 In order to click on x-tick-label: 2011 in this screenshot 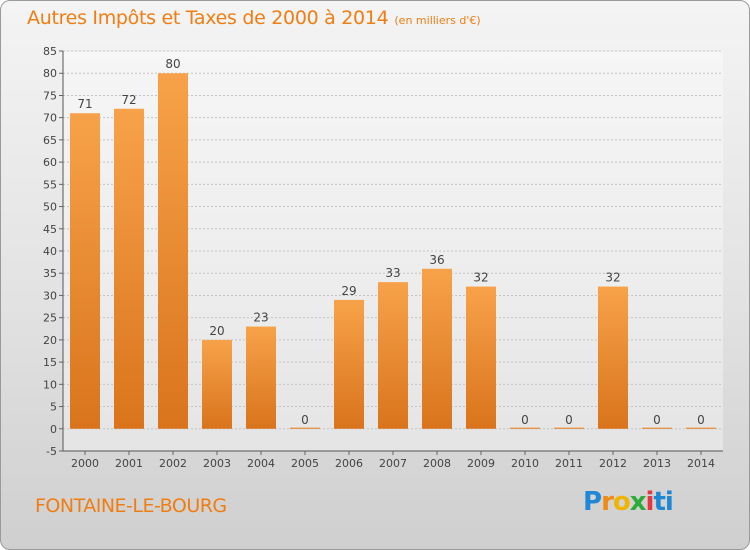, I will do `click(569, 463)`.